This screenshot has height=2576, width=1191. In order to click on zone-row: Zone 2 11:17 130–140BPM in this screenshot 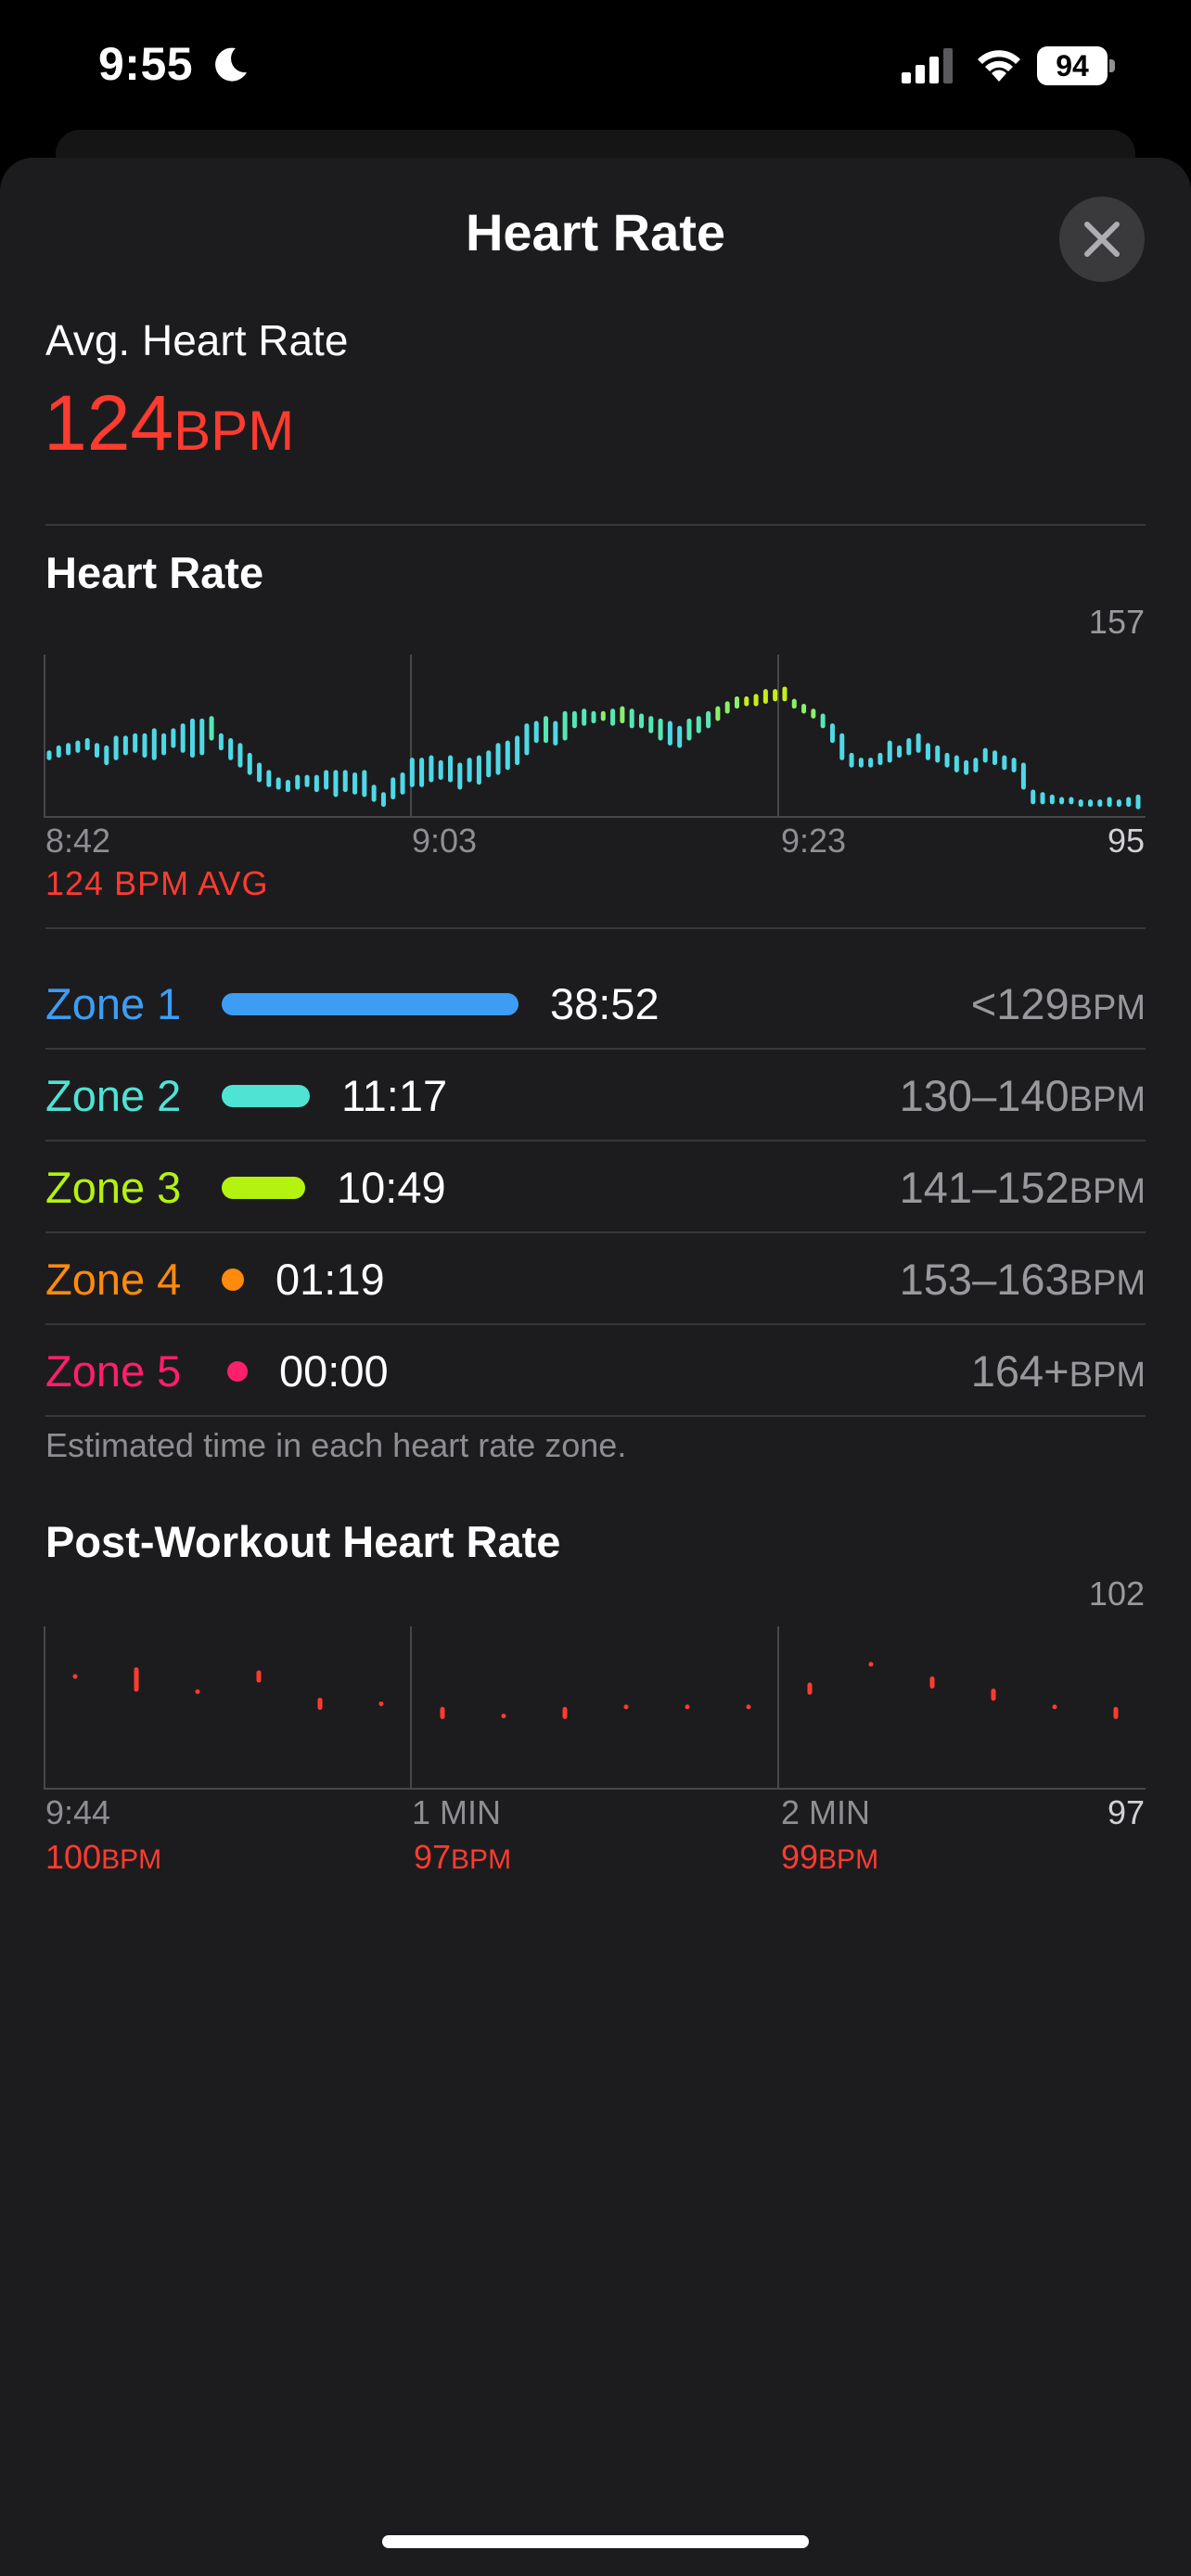, I will do `click(595, 1096)`.